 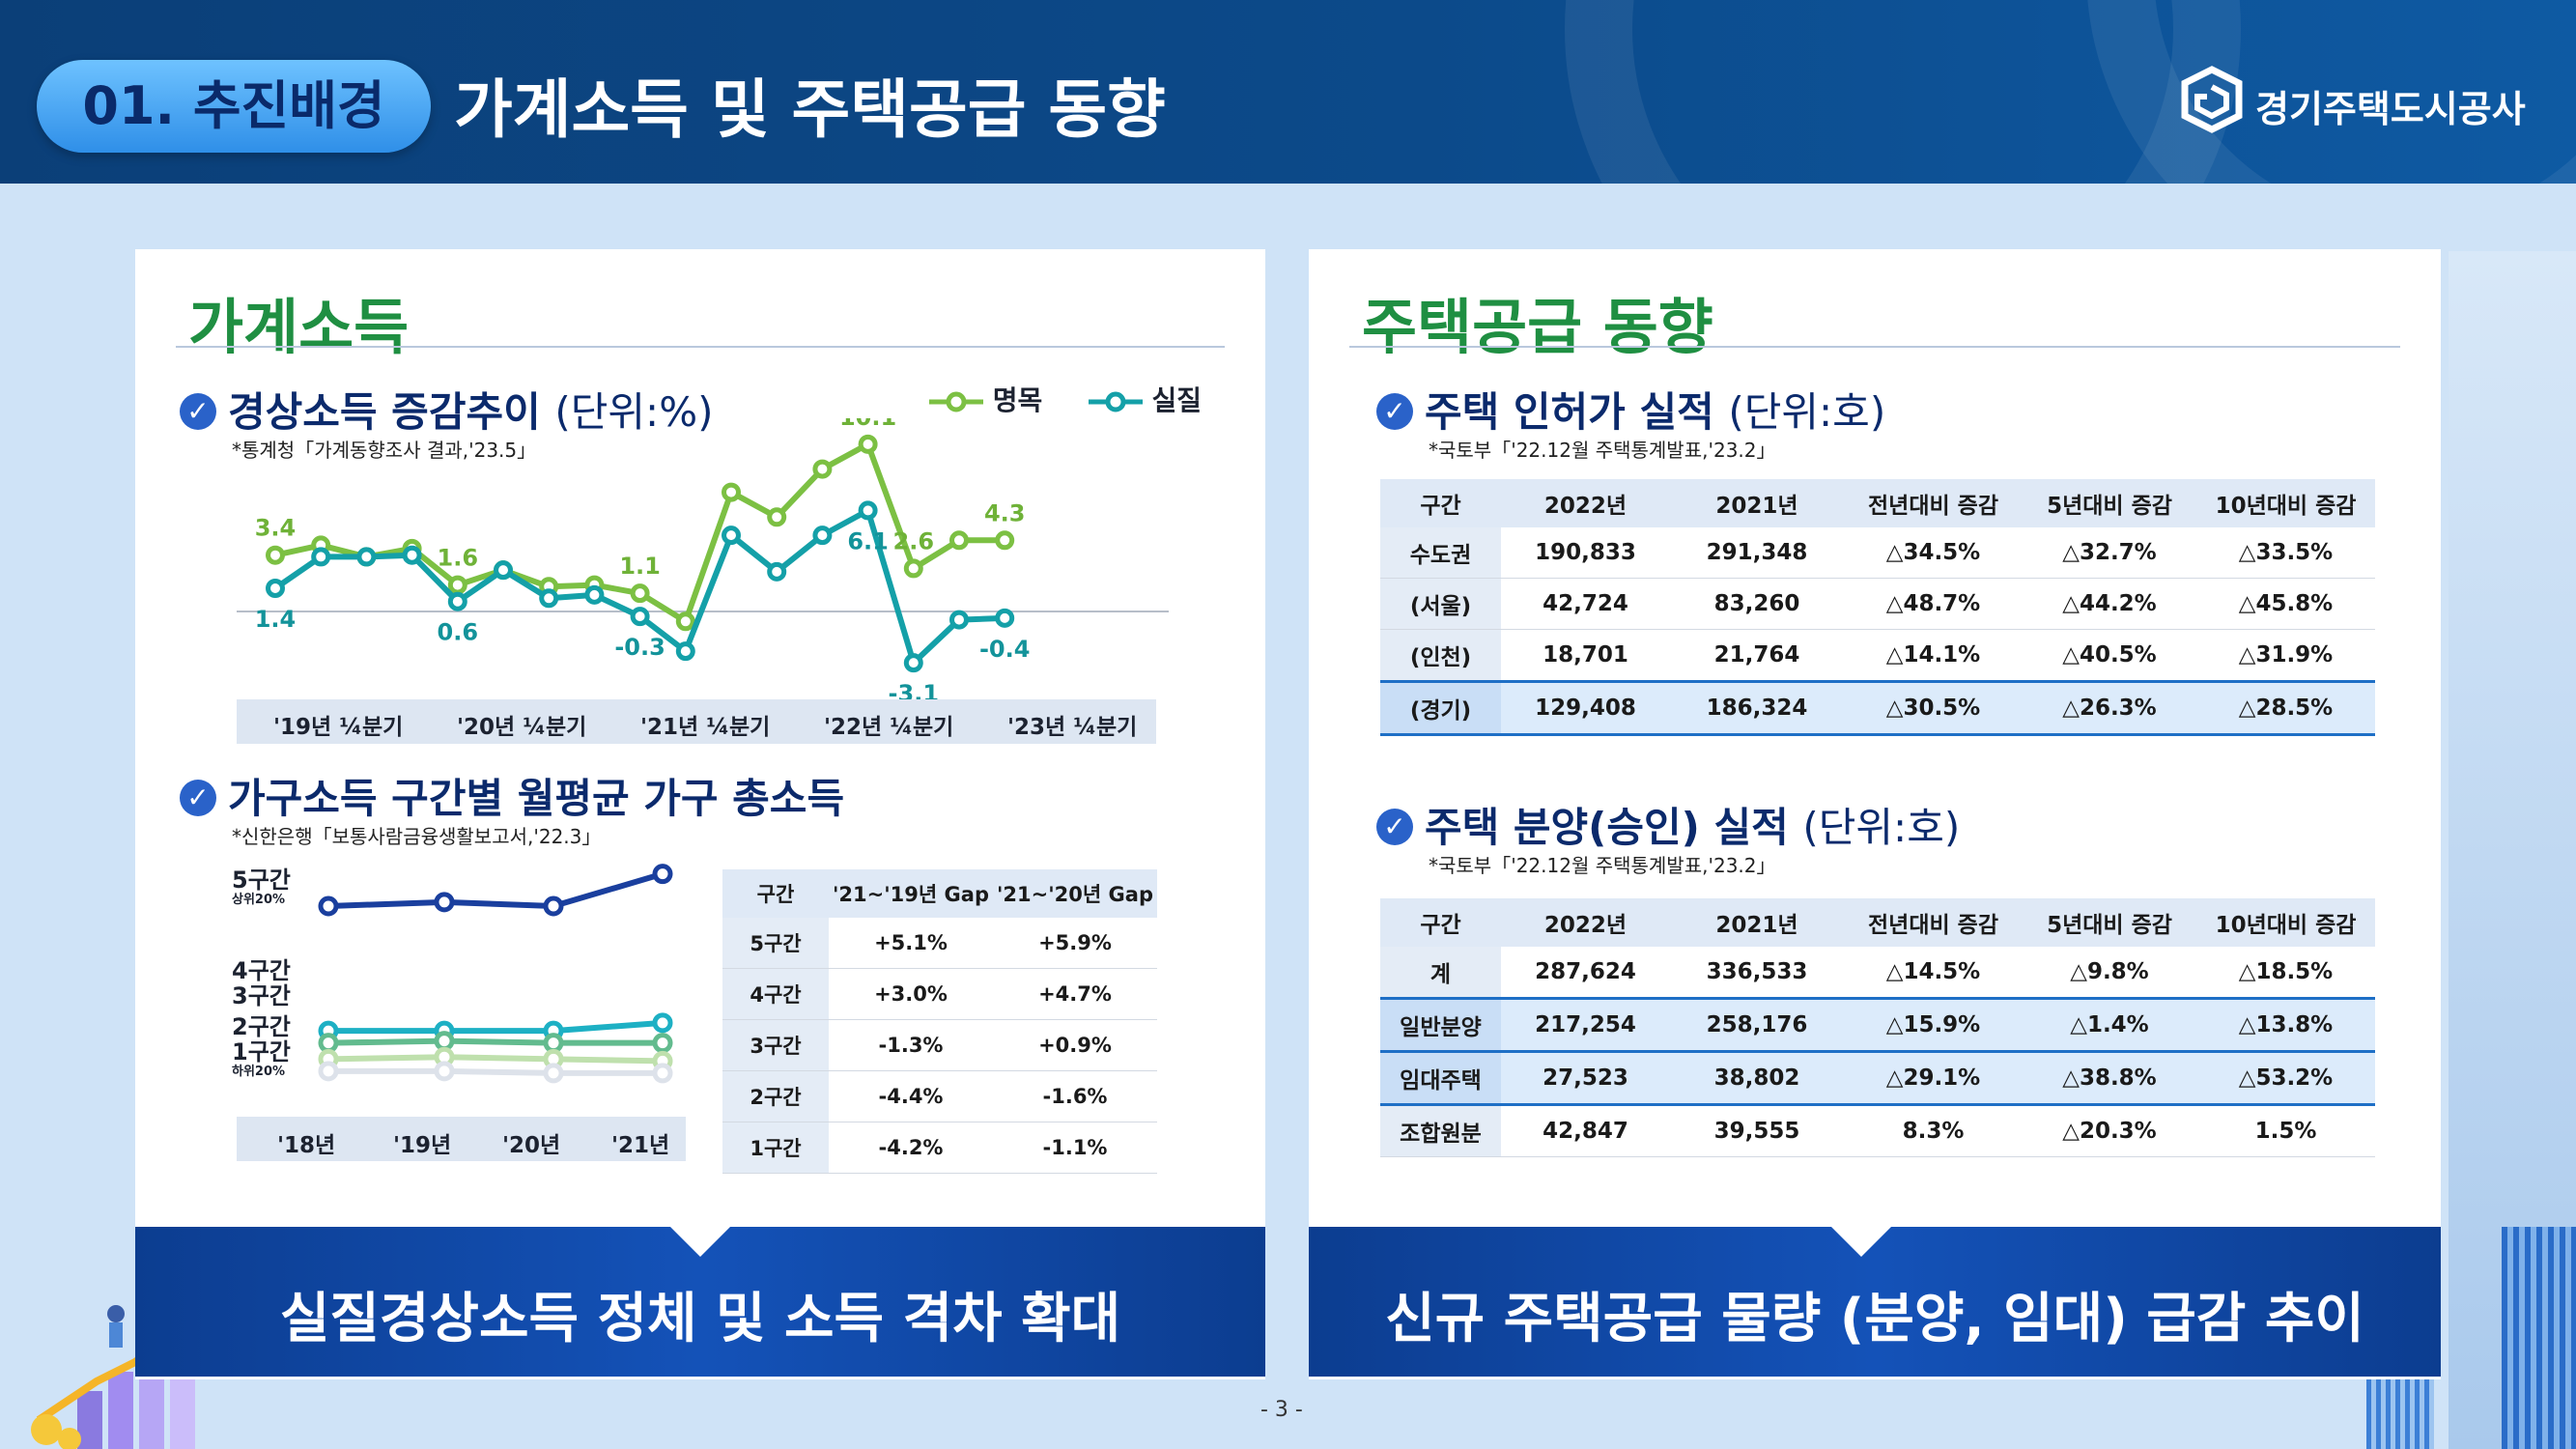 I want to click on table-cell: 21,764, so click(x=1757, y=655).